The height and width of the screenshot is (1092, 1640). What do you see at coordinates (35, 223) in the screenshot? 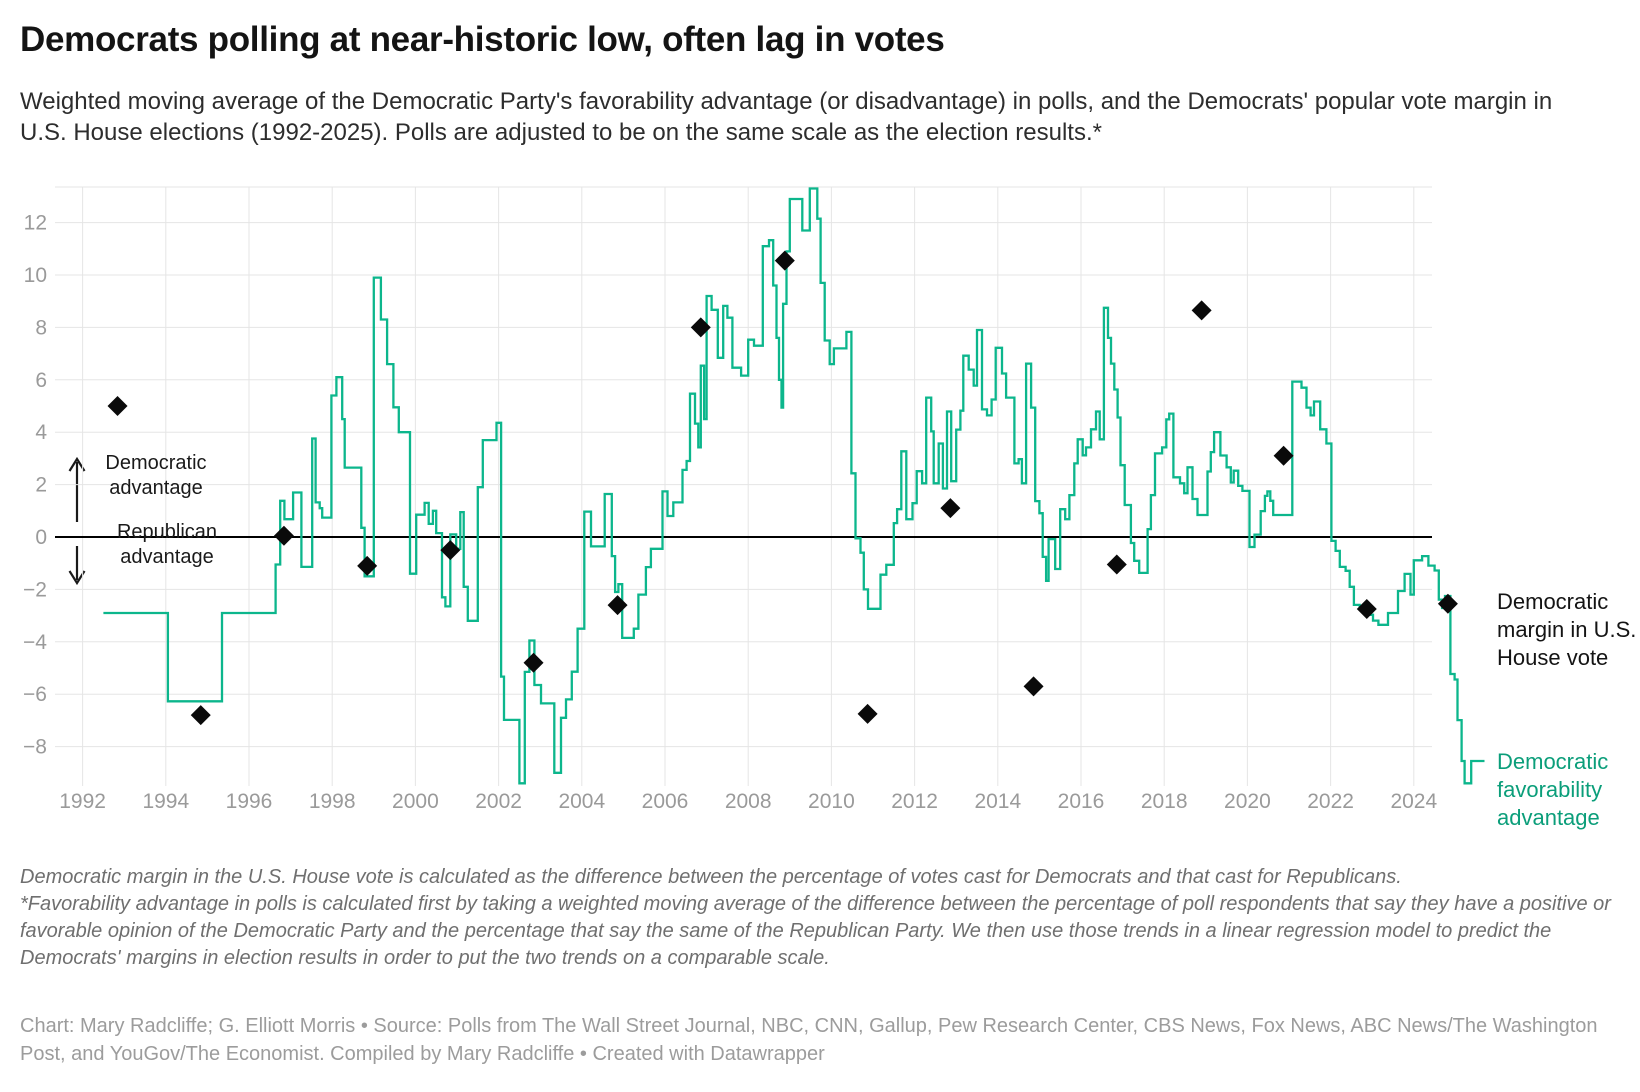
I see `y-tick-label: 12` at bounding box center [35, 223].